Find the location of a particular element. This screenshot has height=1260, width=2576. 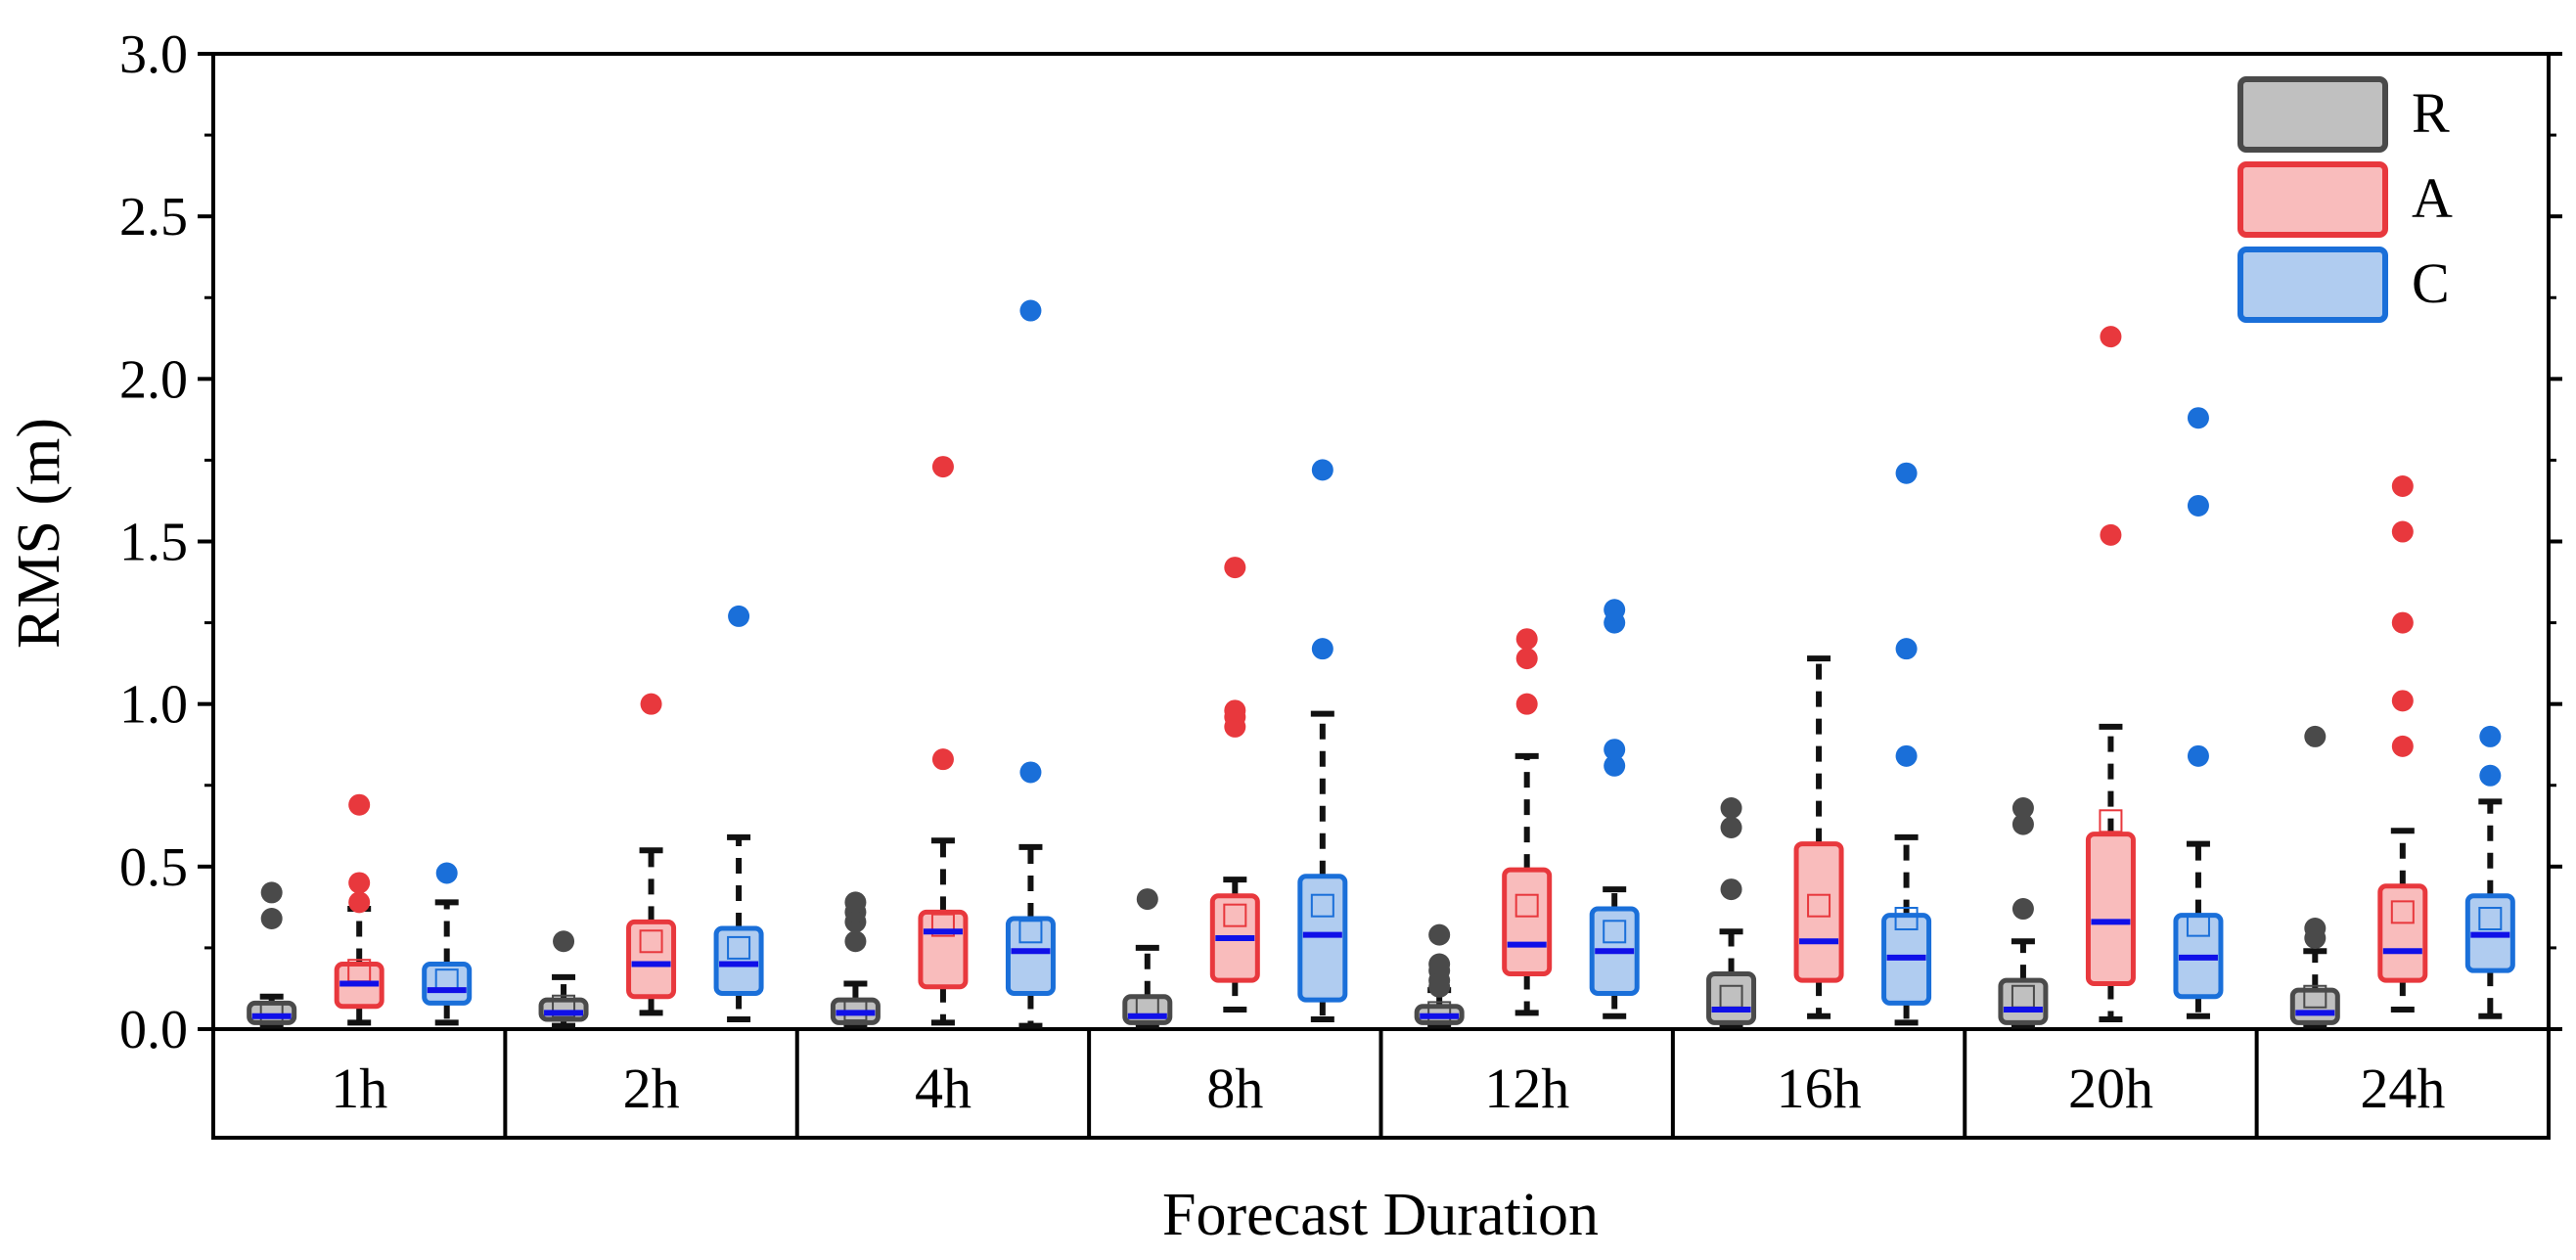

legend-swatch-R is located at coordinates (2312, 114).